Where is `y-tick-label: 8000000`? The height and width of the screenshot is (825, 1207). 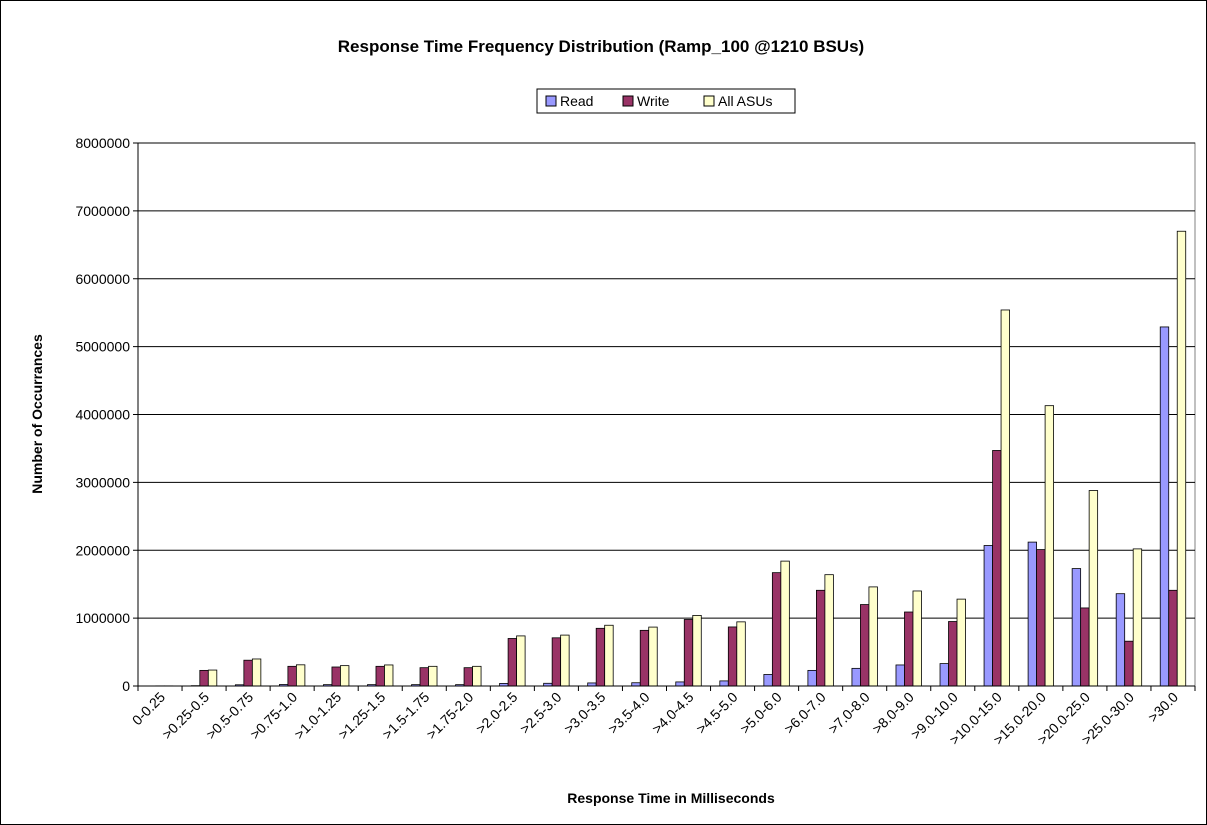 y-tick-label: 8000000 is located at coordinates (102, 143).